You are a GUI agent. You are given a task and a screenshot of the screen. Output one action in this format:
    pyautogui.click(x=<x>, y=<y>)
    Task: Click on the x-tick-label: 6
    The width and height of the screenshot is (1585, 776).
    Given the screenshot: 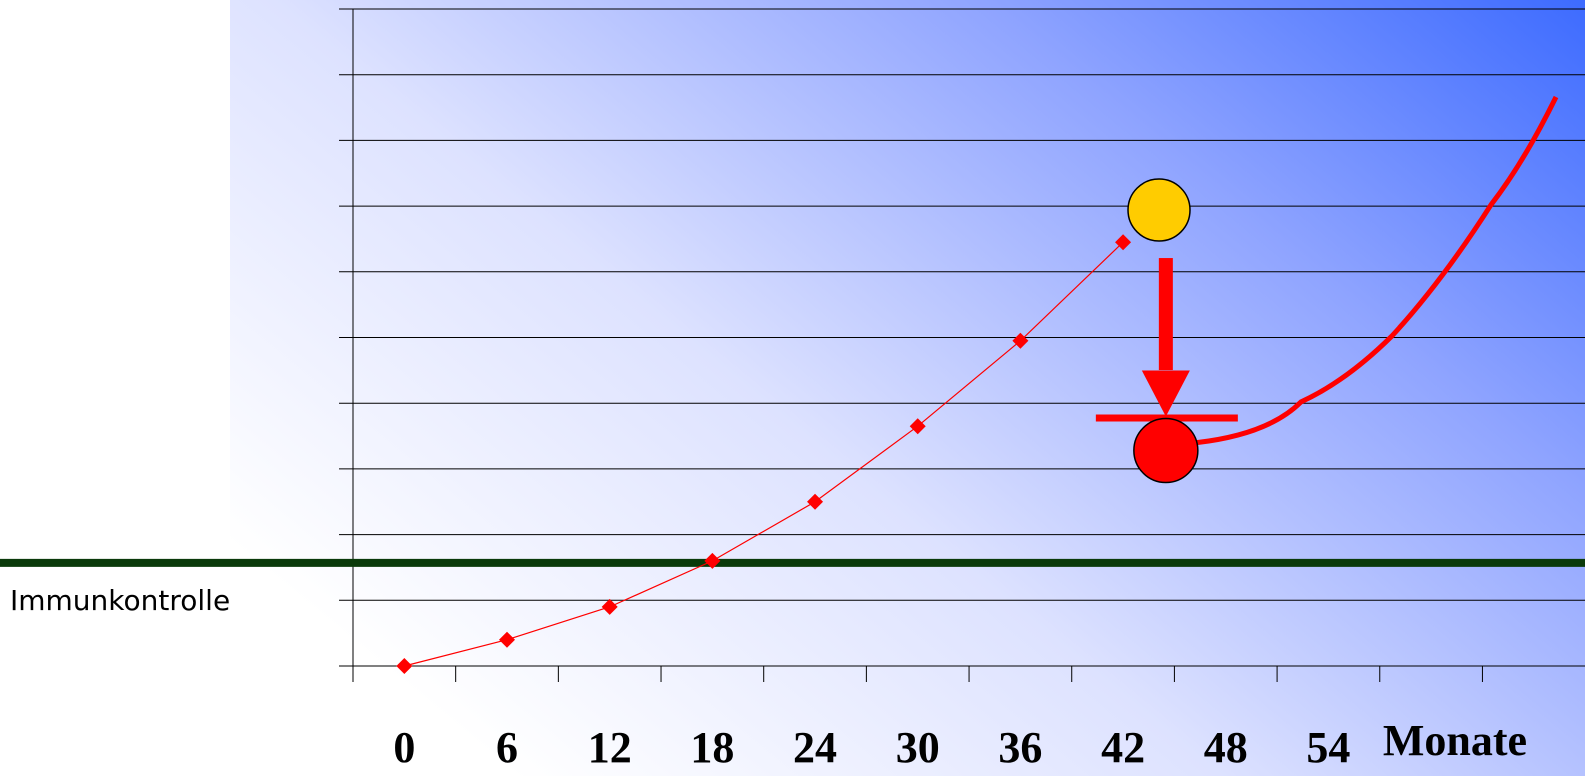 What is the action you would take?
    pyautogui.click(x=507, y=747)
    